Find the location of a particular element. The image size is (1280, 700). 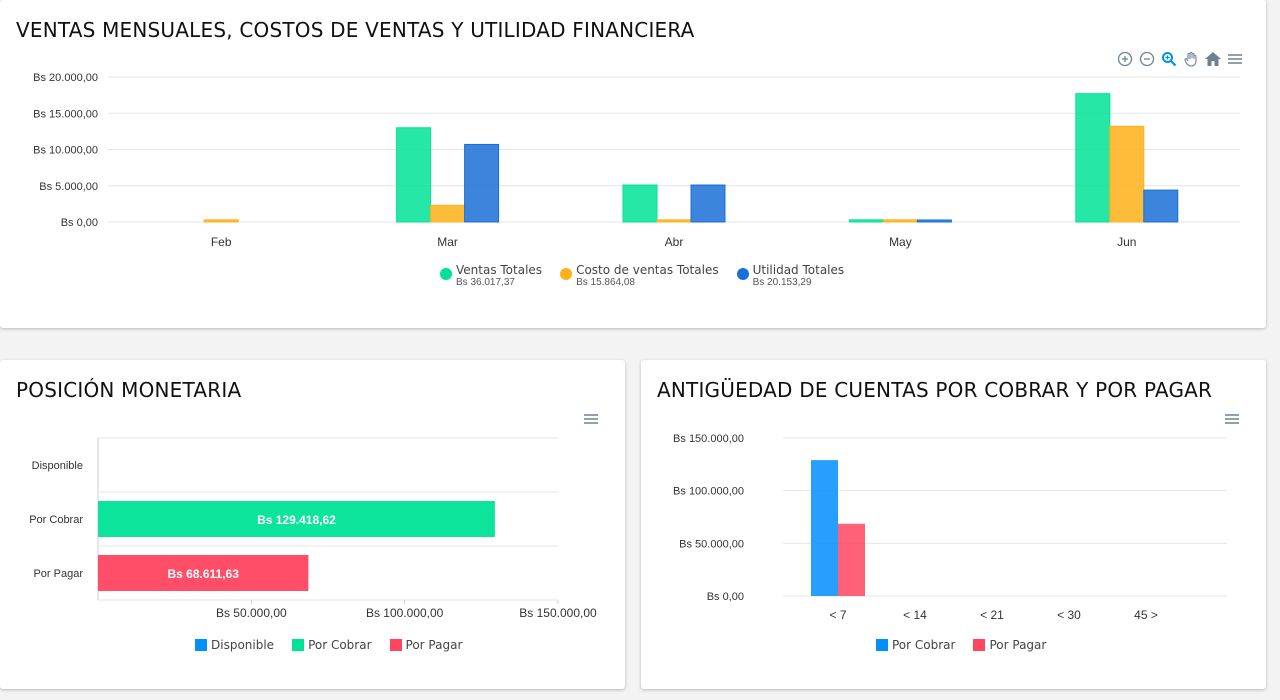

y-tick-label: Bs 150.000,00 is located at coordinates (708, 439).